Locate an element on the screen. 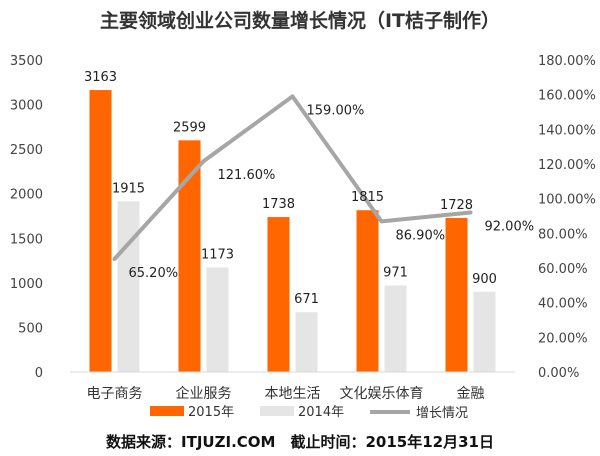  bar-value-label: 671 is located at coordinates (306, 299).